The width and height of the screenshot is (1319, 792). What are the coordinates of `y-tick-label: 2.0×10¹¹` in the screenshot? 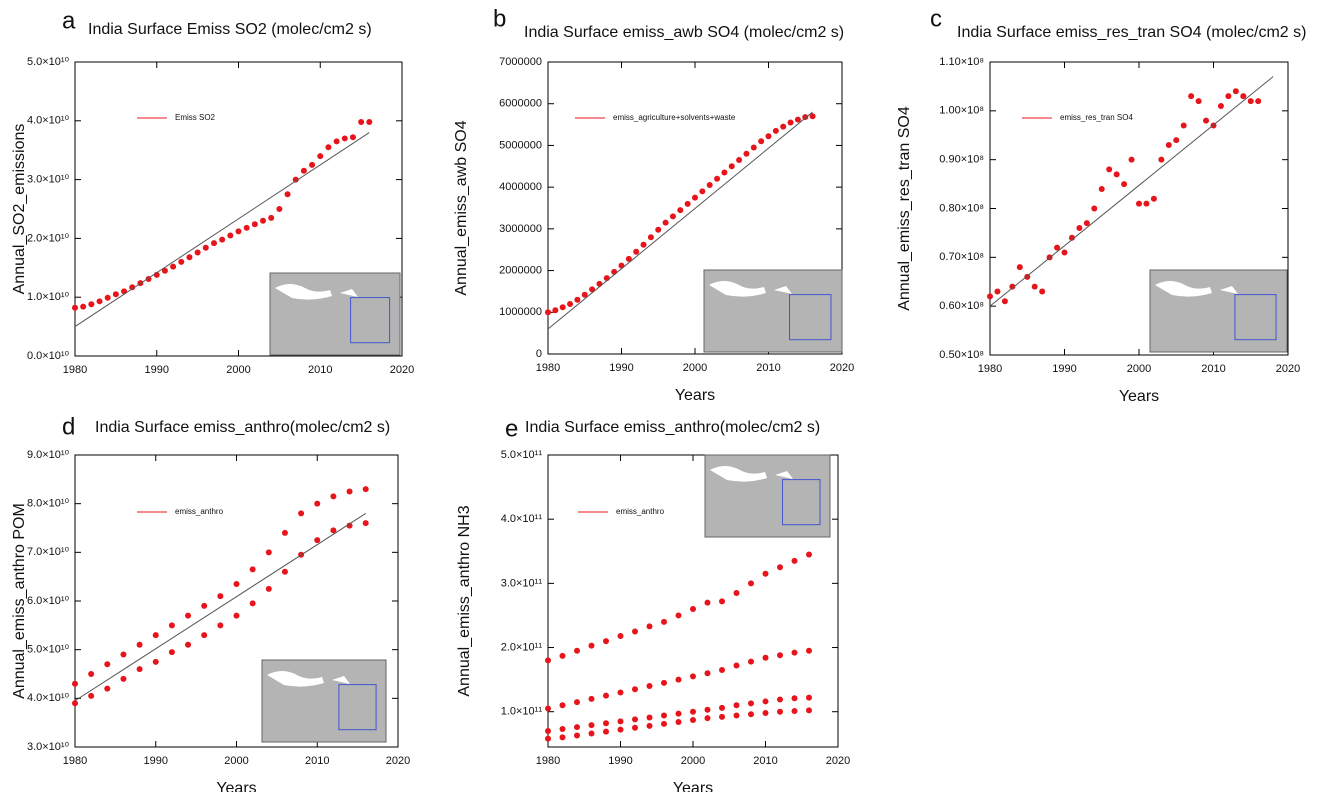 It's located at (522, 647).